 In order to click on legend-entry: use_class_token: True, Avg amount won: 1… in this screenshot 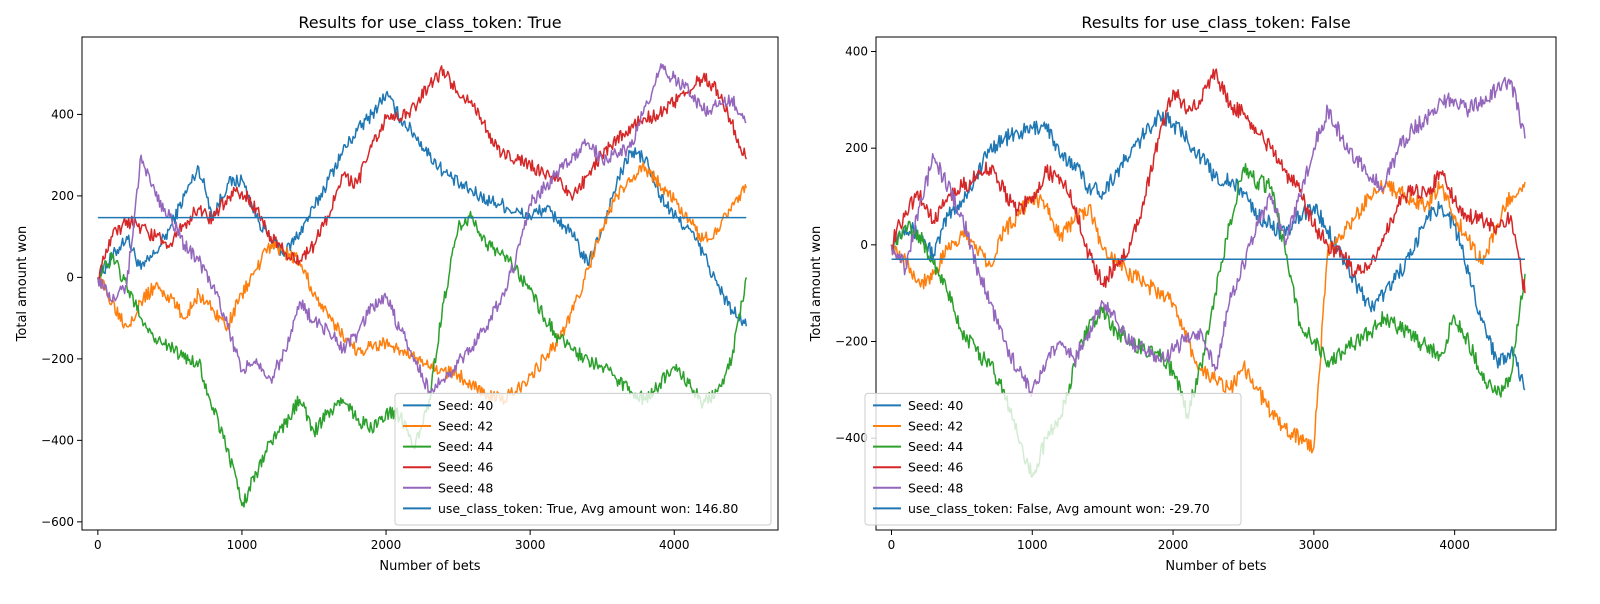, I will do `click(588, 508)`.